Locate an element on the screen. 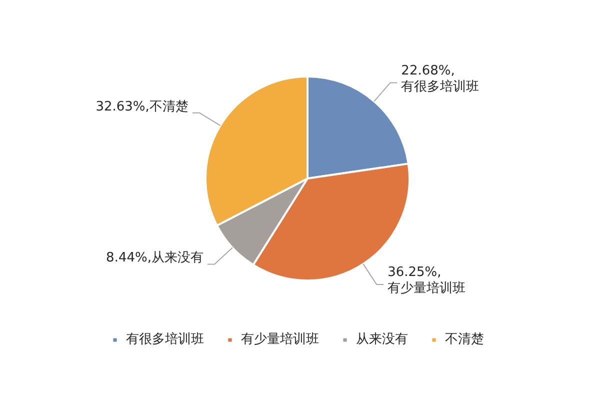 This screenshot has height=407, width=600. legend-label: 有少量培训班 is located at coordinates (280, 339).